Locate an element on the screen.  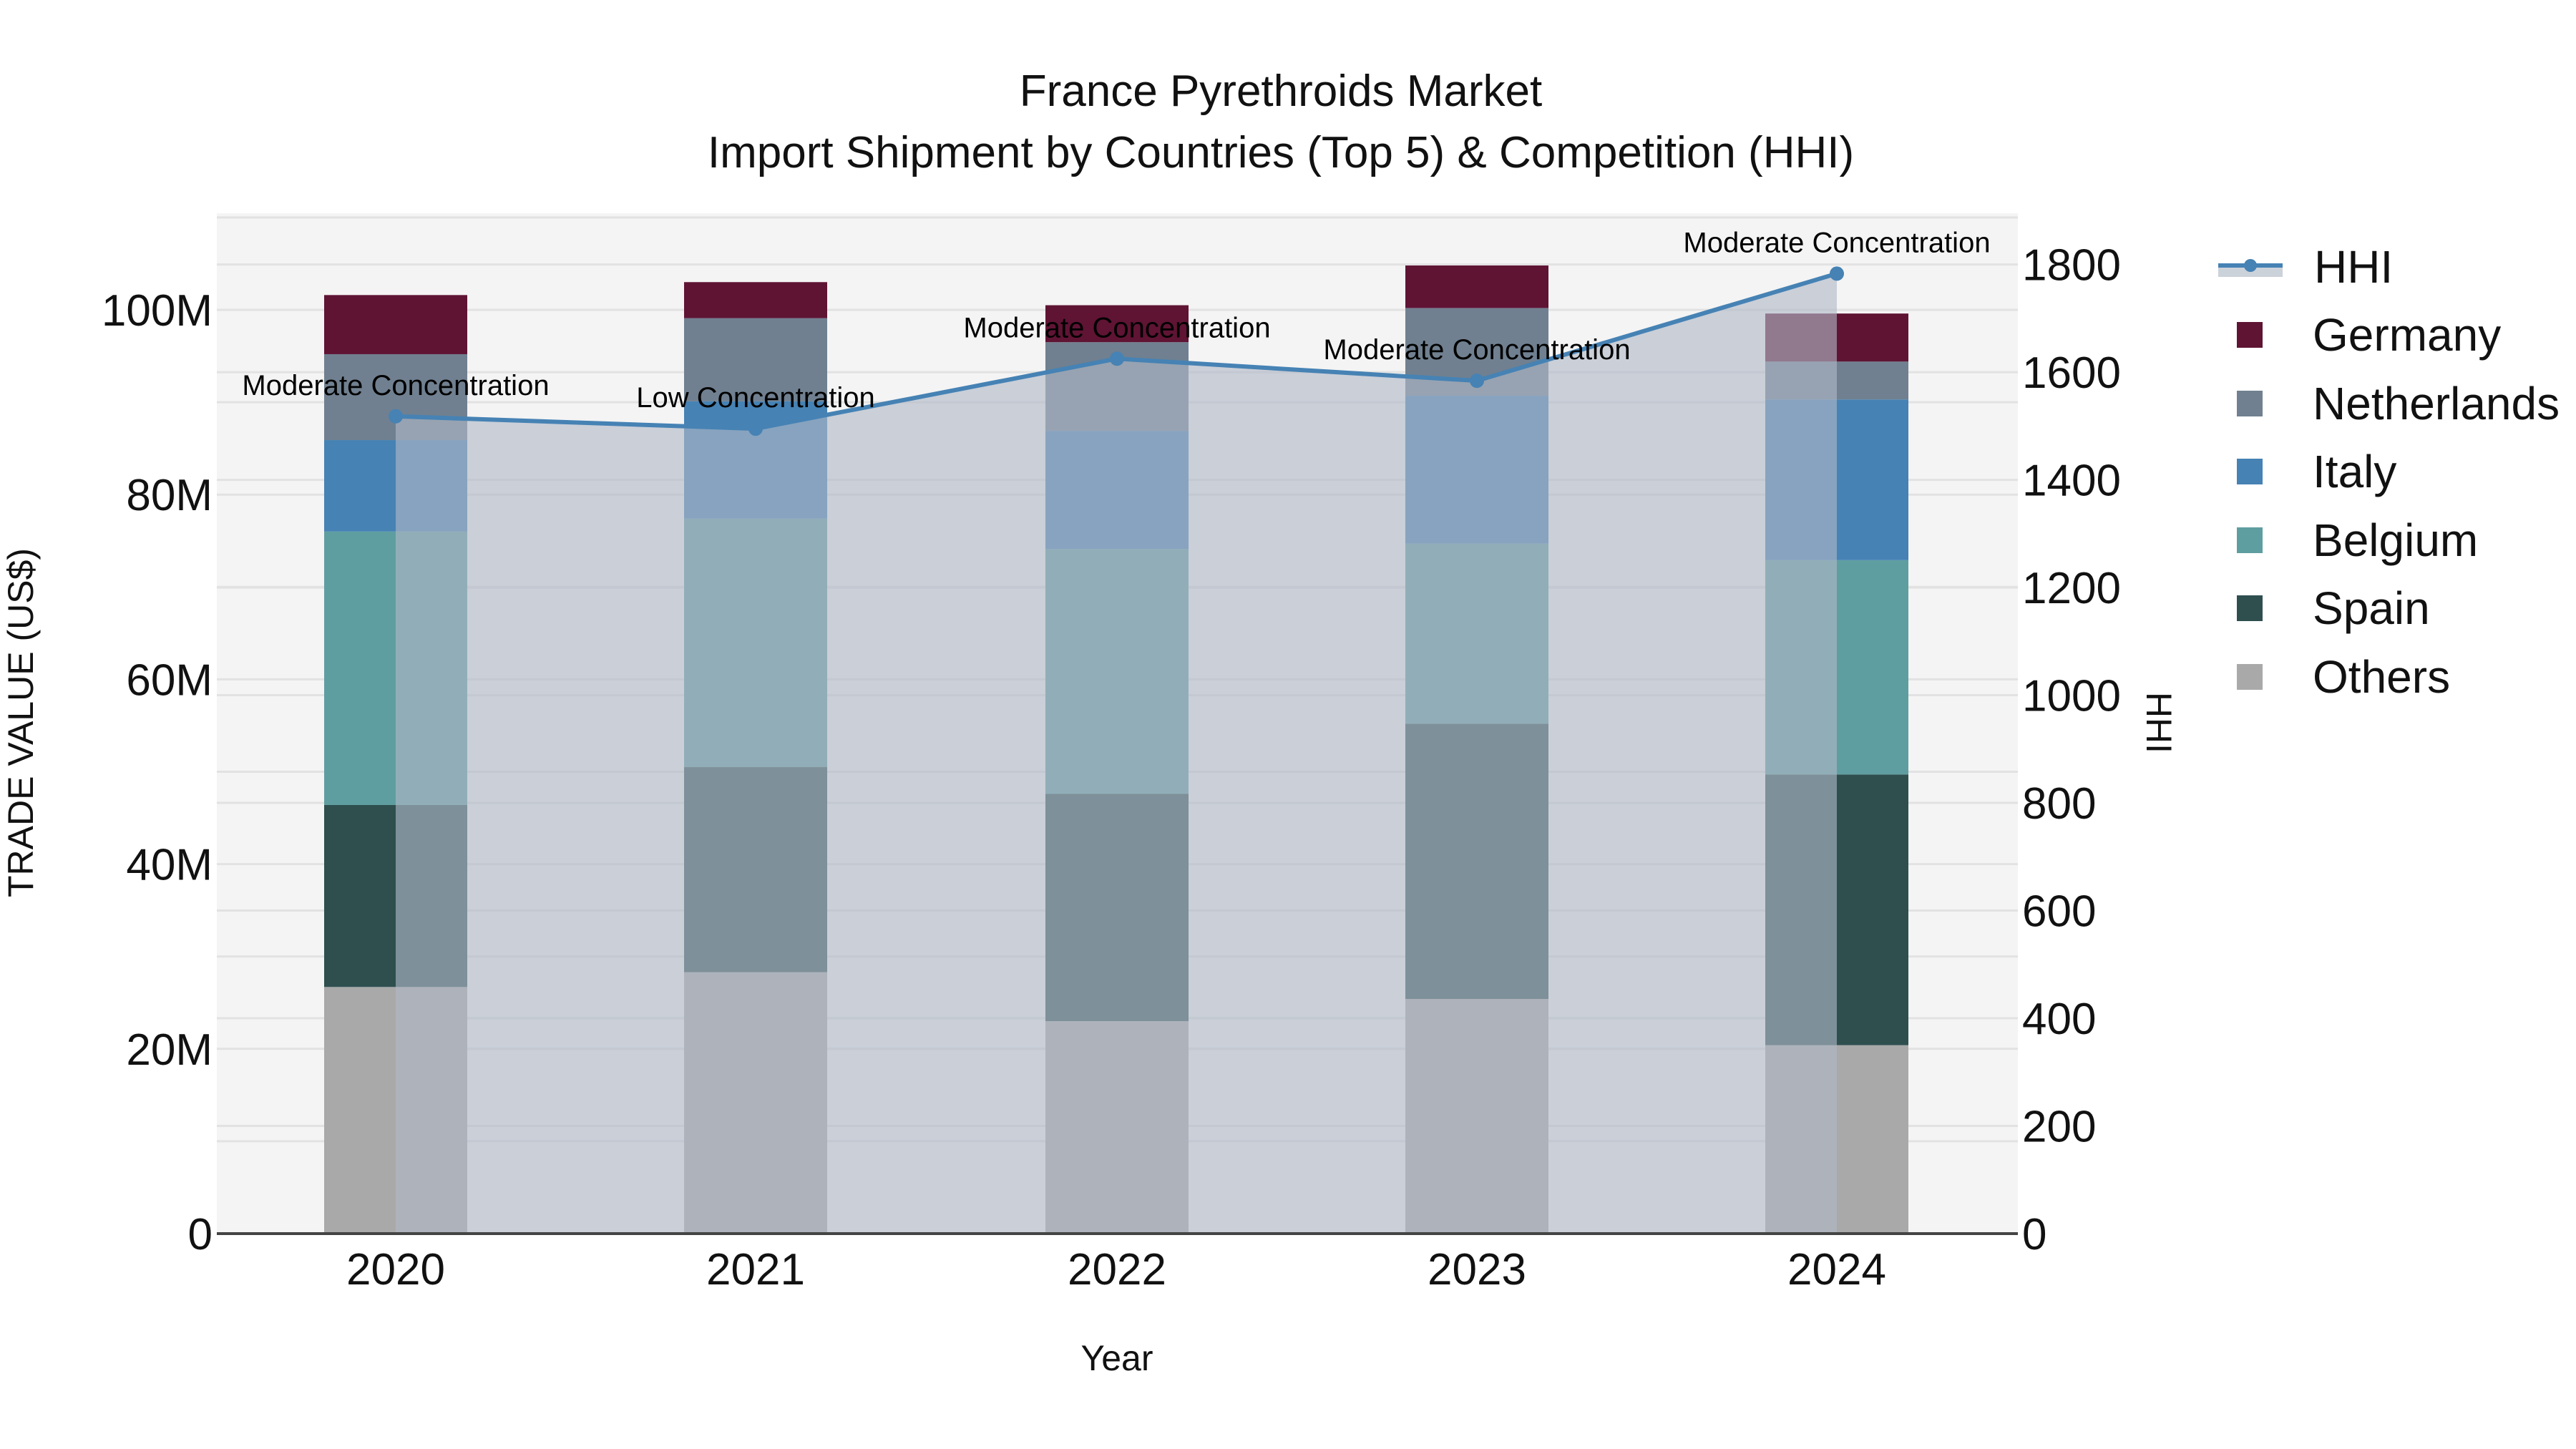
legend-label: Belgium is located at coordinates (2396, 540).